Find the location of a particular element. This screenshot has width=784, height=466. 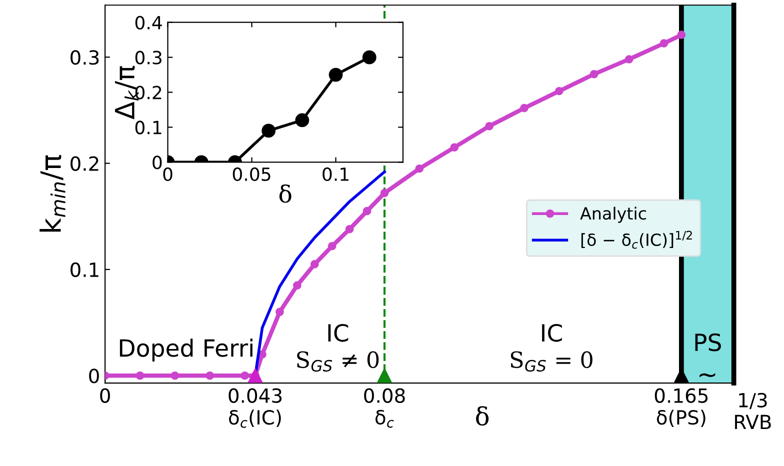

x-tick-label: 0.05 is located at coordinates (251, 174).